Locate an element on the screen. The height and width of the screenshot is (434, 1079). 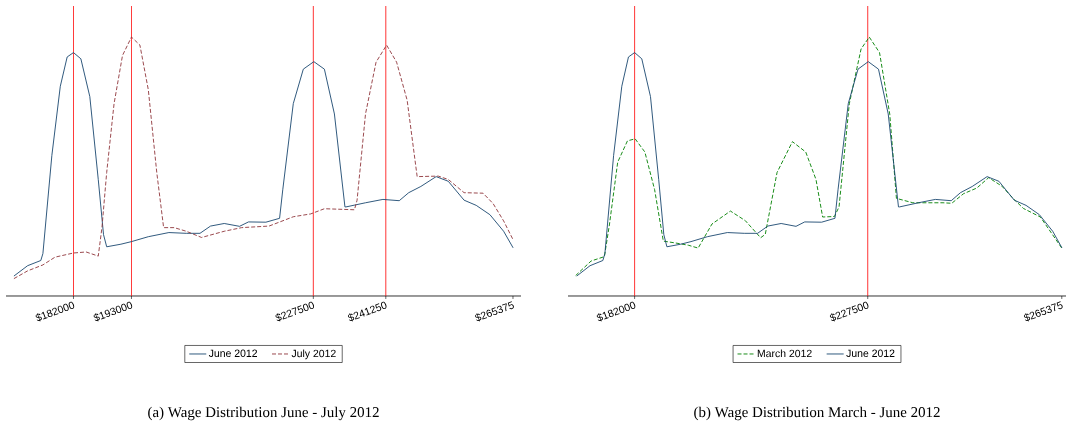
text: (b) Wage Distribution March - June 2012 is located at coordinates (817, 413).